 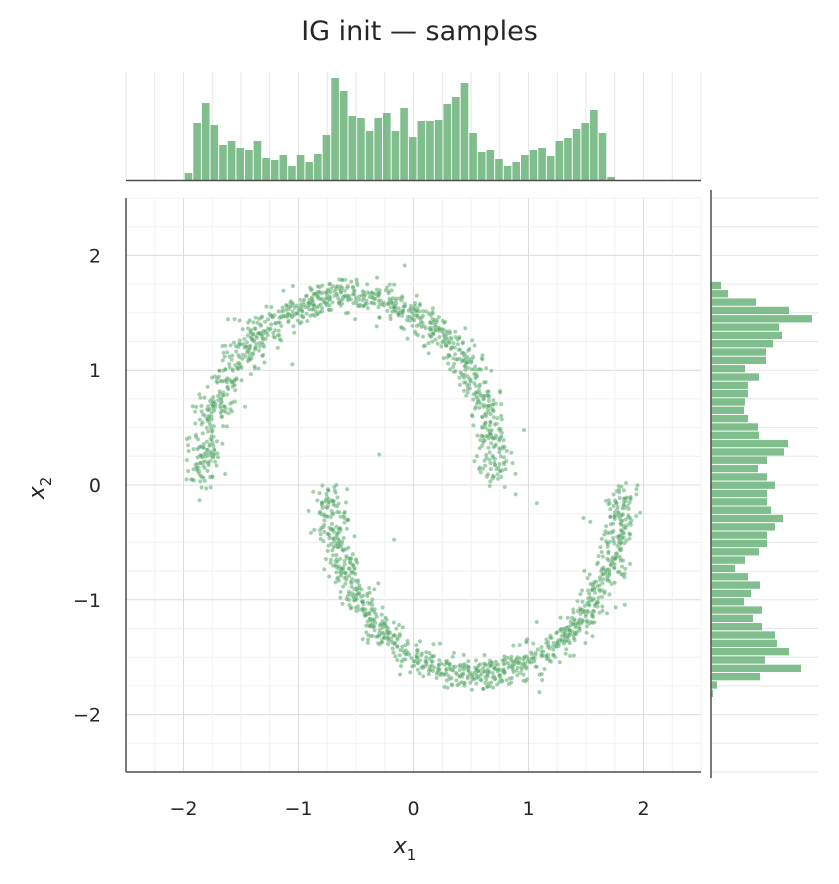 I want to click on y-tick-label: 1, so click(x=95, y=371).